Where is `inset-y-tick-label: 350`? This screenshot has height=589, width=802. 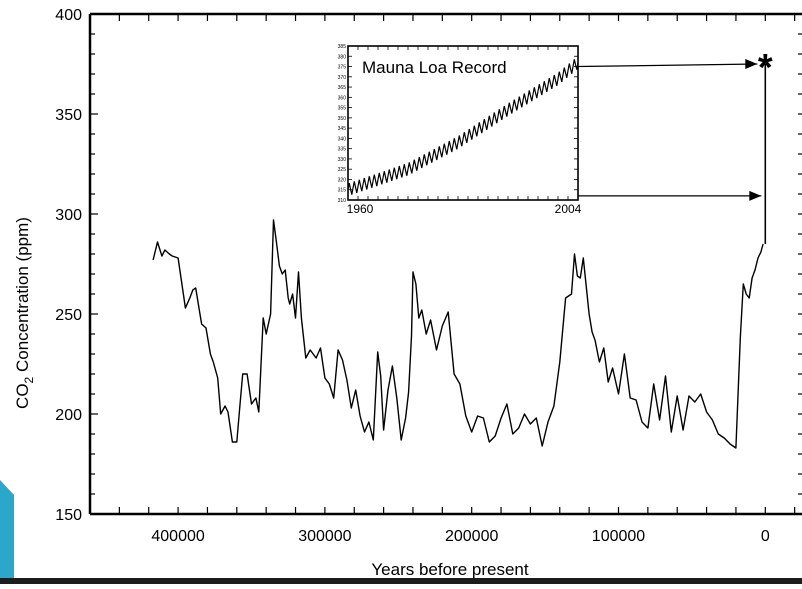
inset-y-tick-label: 350 is located at coordinates (342, 119).